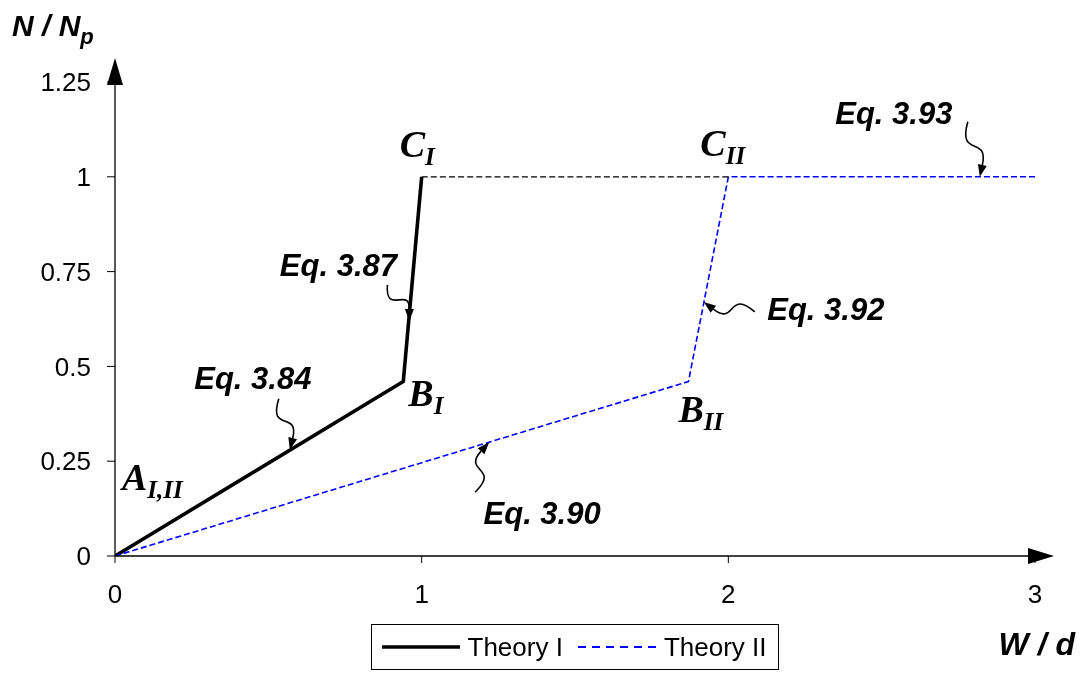 This screenshot has width=1082, height=673. I want to click on y-tick-label: 0.75, so click(65, 271).